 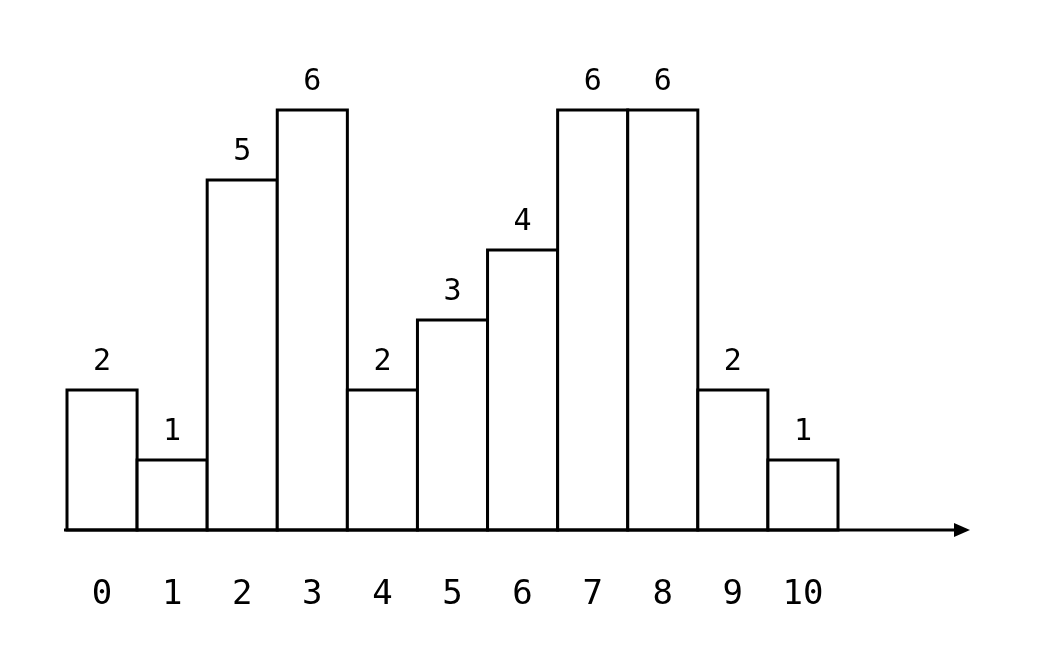 I want to click on x-tick-label: 7, so click(x=592, y=592).